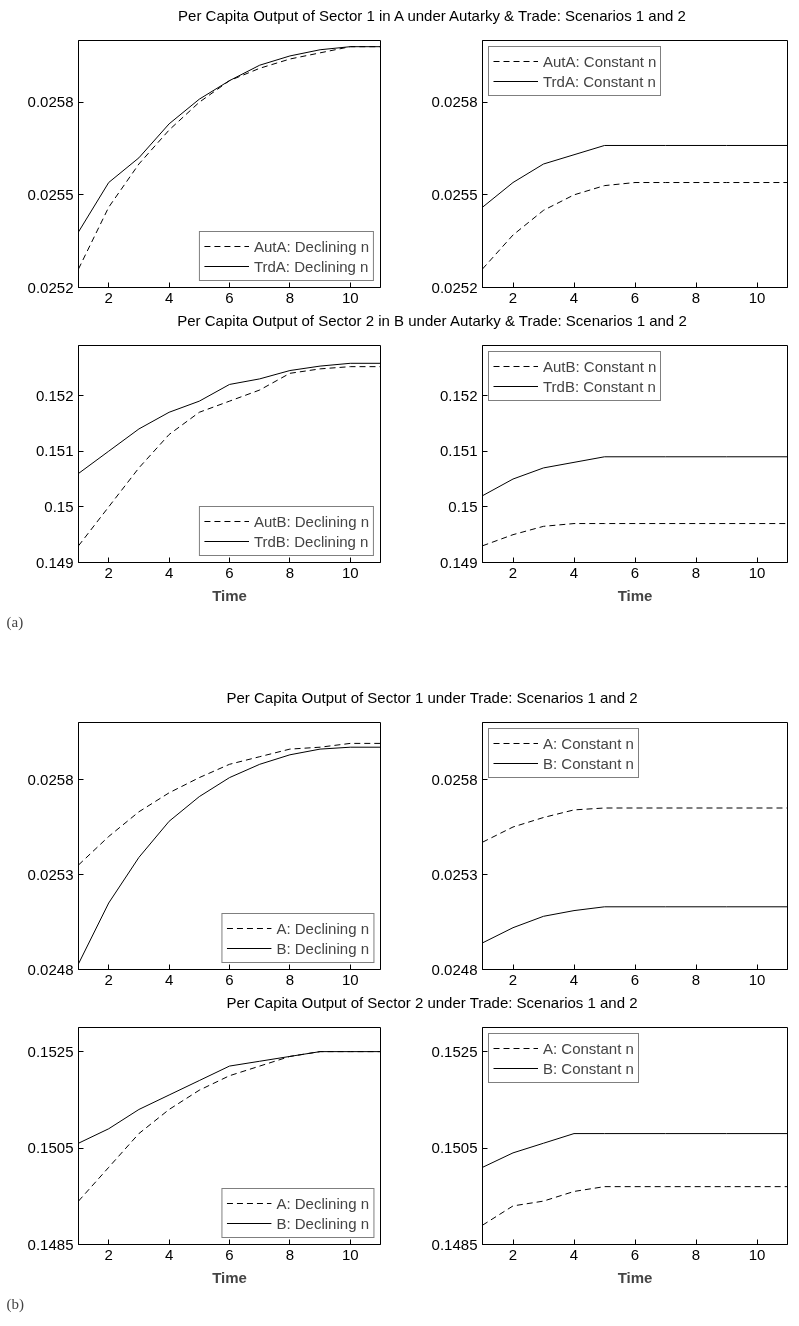 This screenshot has width=799, height=1326. I want to click on text: Per Capita Output of Sector 1 under Trade: Scenarios 1 and 2, so click(432, 698).